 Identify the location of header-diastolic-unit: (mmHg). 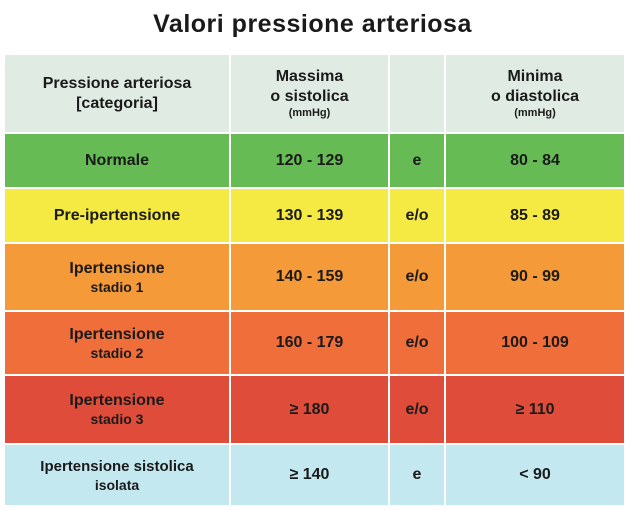
(535, 113).